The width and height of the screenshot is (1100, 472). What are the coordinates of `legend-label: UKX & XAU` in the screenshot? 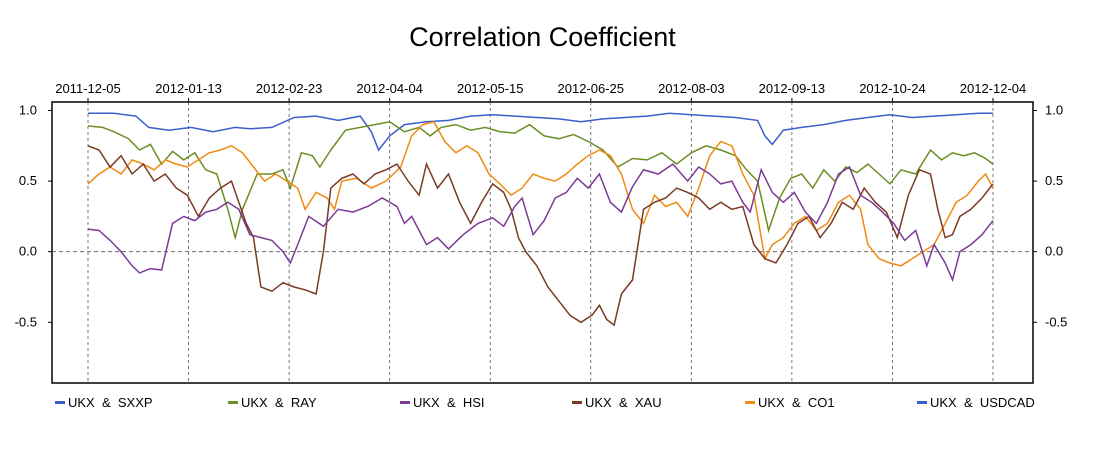 It's located at (623, 402).